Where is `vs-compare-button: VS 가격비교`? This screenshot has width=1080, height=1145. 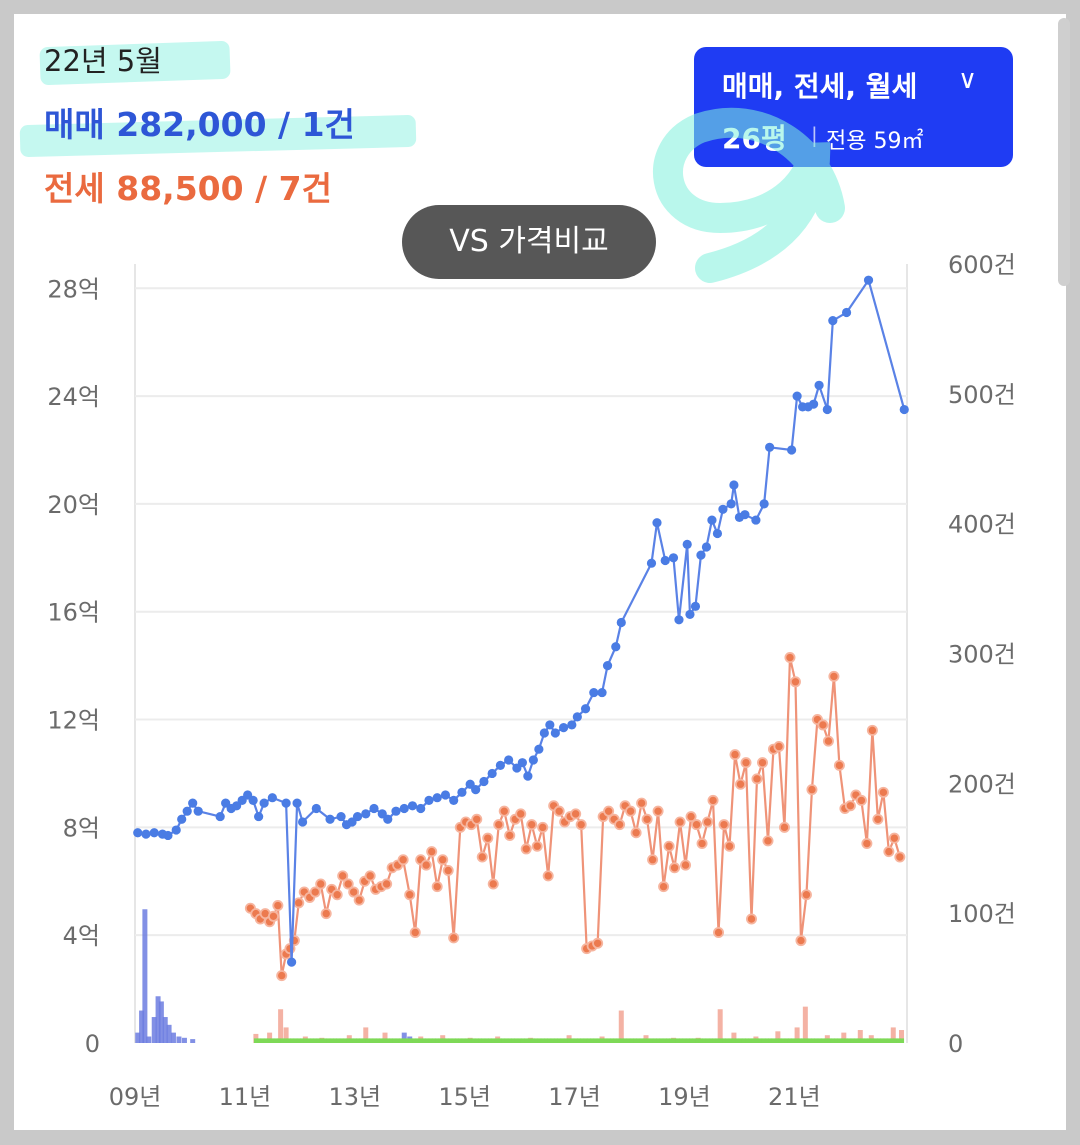 vs-compare-button: VS 가격비교 is located at coordinates (529, 242).